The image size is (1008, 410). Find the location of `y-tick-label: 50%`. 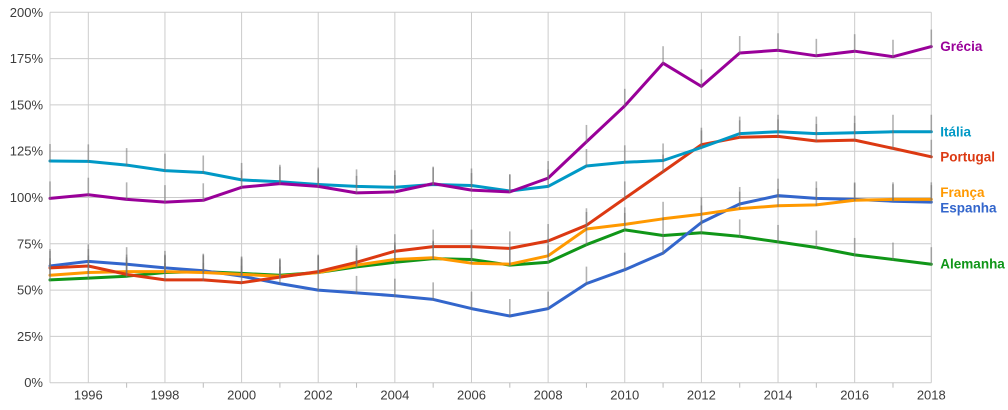

y-tick-label: 50% is located at coordinates (30, 290).